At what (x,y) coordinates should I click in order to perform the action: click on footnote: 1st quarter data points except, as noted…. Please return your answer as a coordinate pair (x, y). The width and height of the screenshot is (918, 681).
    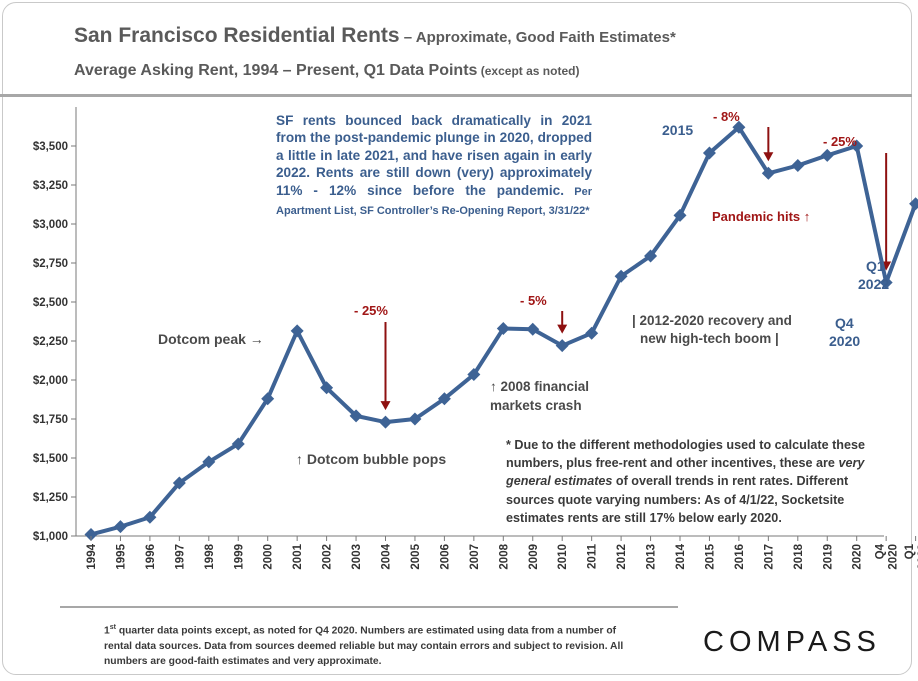
    Looking at the image, I should click on (364, 646).